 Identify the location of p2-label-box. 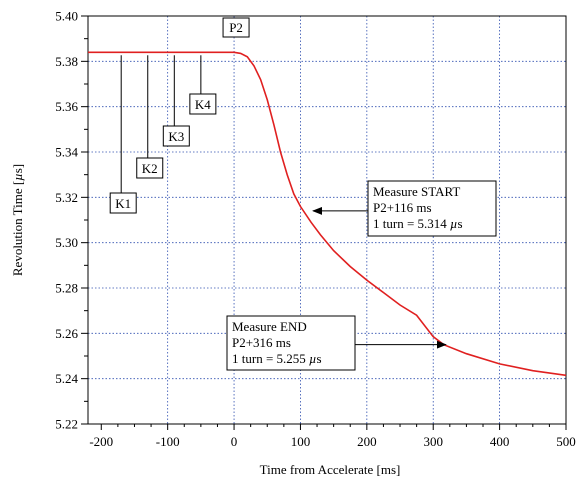
(236, 27).